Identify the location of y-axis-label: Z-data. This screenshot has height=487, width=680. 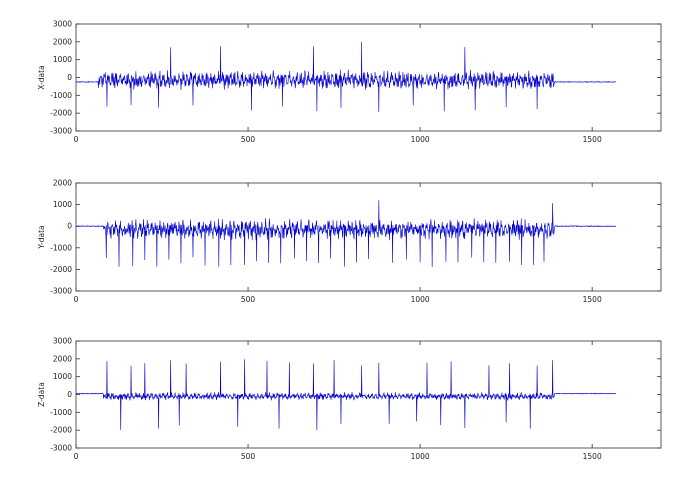
(41, 394).